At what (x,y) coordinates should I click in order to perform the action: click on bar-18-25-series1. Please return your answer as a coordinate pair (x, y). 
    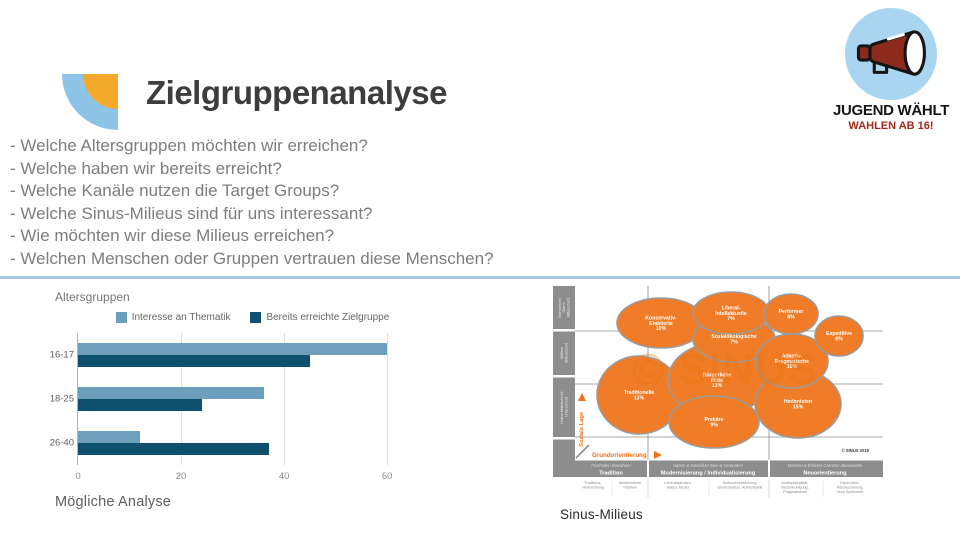
    Looking at the image, I should click on (140, 405).